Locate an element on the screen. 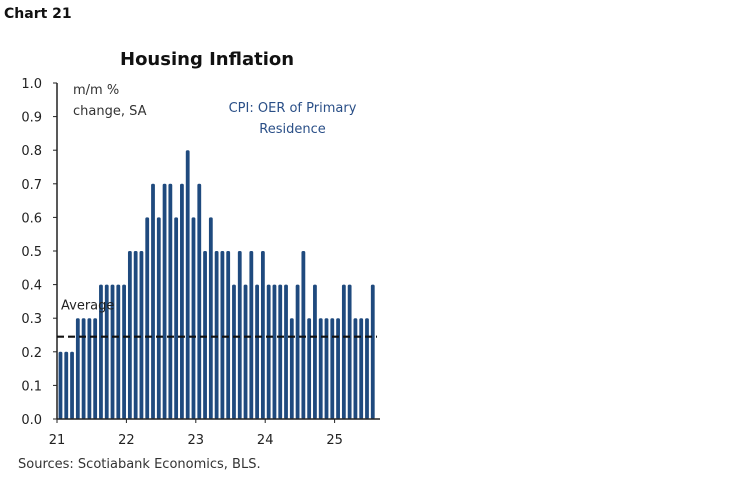  y-tick-label: 0.6 is located at coordinates (31, 218).